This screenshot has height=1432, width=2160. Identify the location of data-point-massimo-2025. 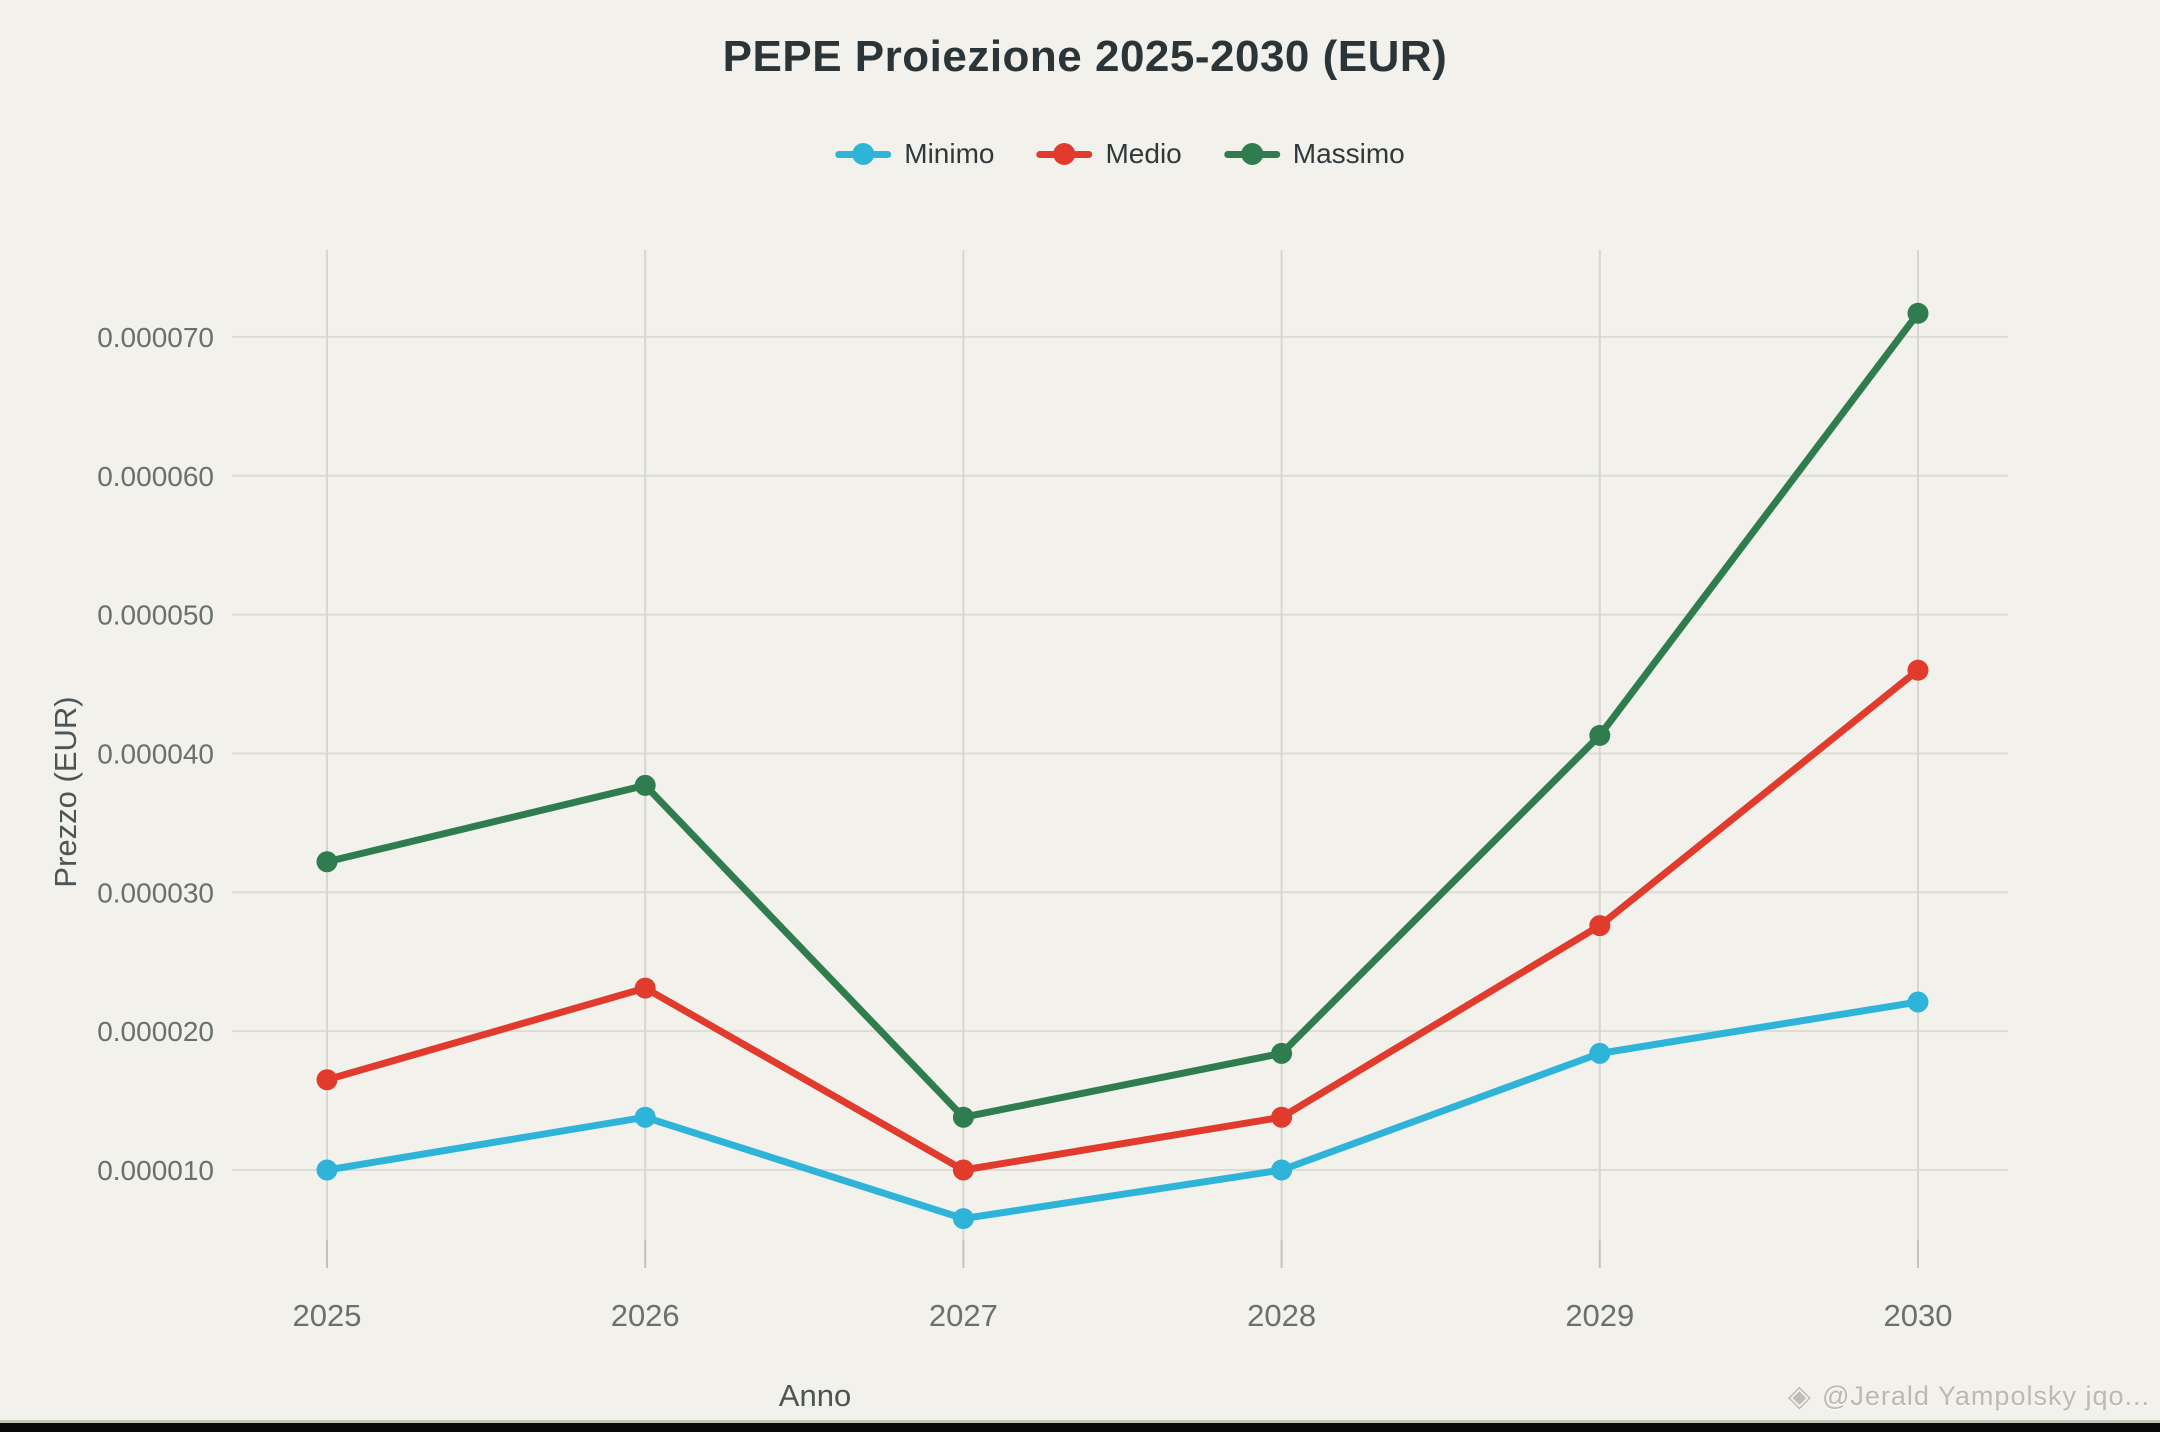
(327, 862).